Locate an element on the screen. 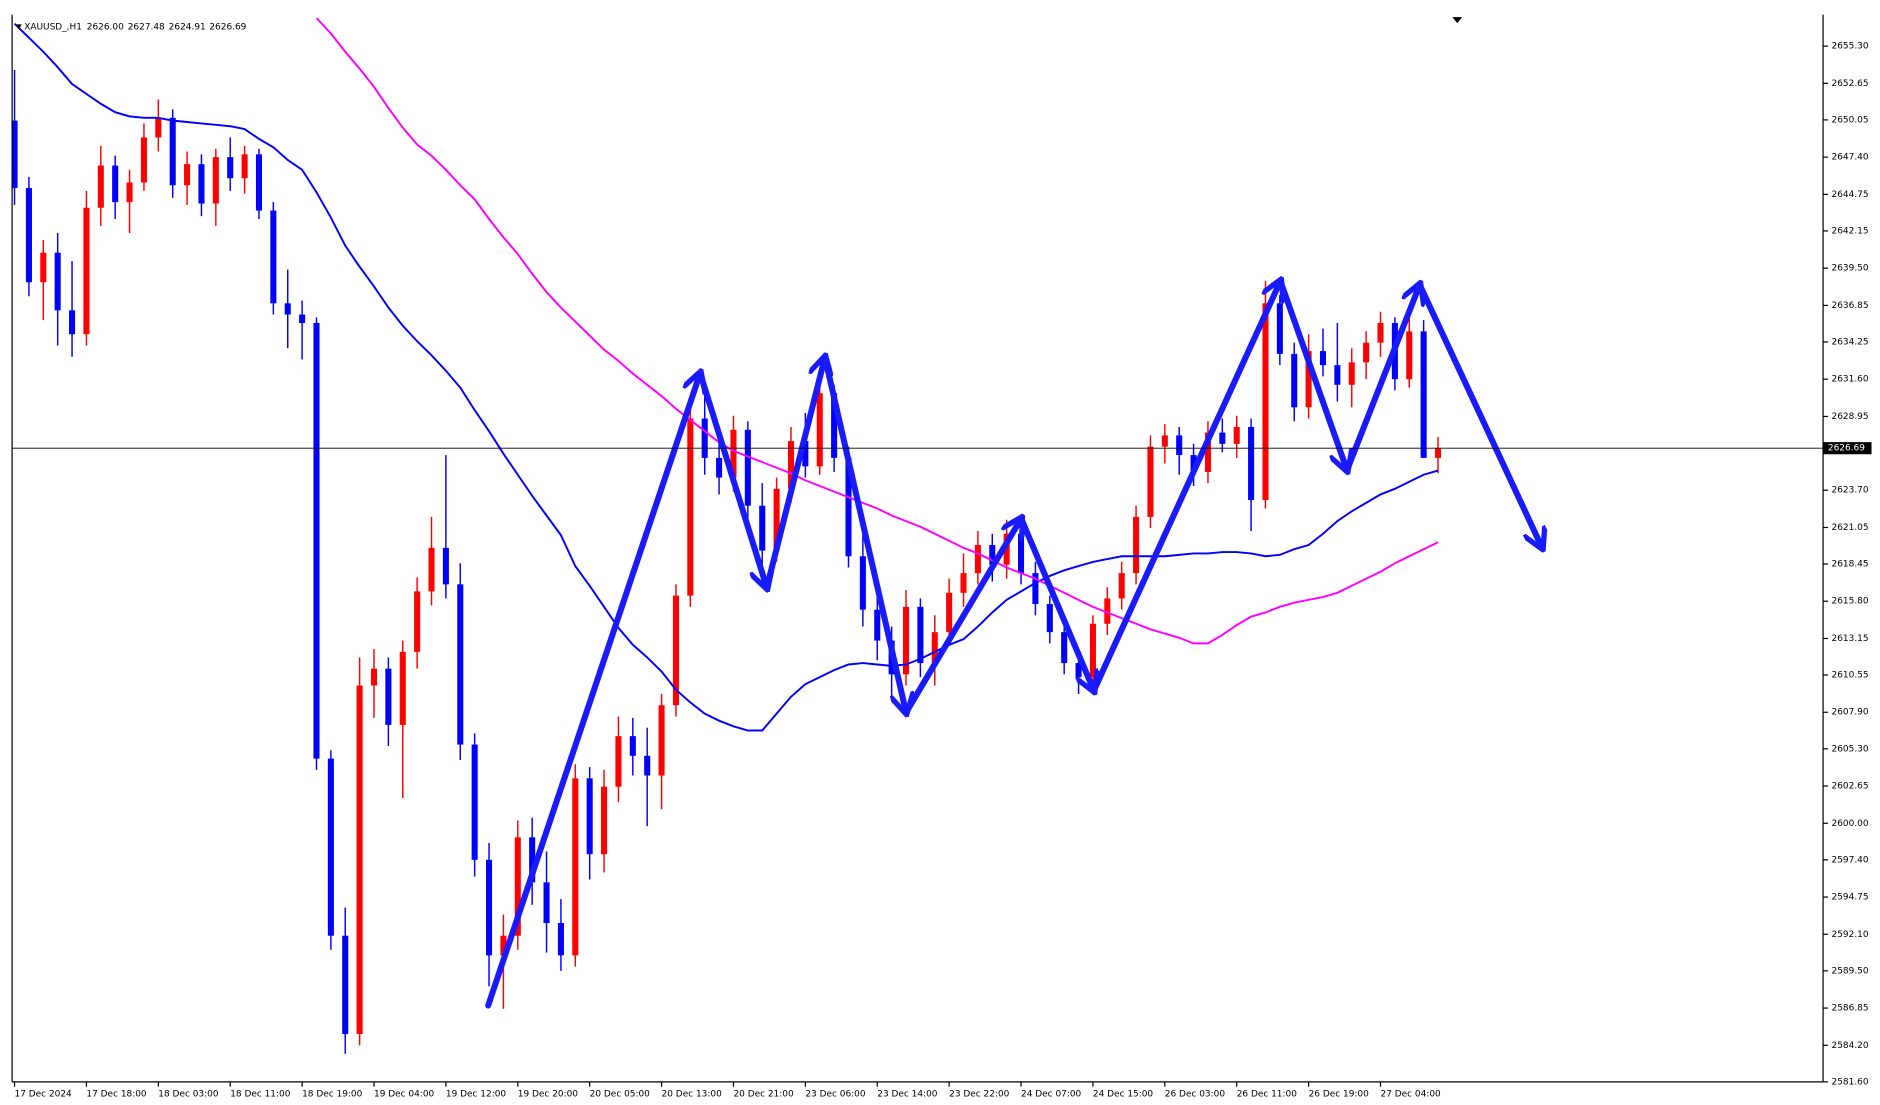  y-tick-label: 2594.75 is located at coordinates (1850, 898).